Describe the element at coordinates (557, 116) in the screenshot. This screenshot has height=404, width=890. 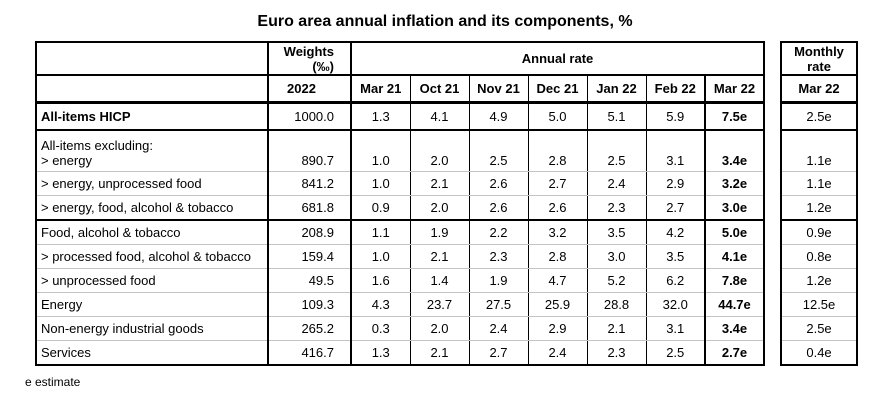
I see `annual-value: 5.0` at that location.